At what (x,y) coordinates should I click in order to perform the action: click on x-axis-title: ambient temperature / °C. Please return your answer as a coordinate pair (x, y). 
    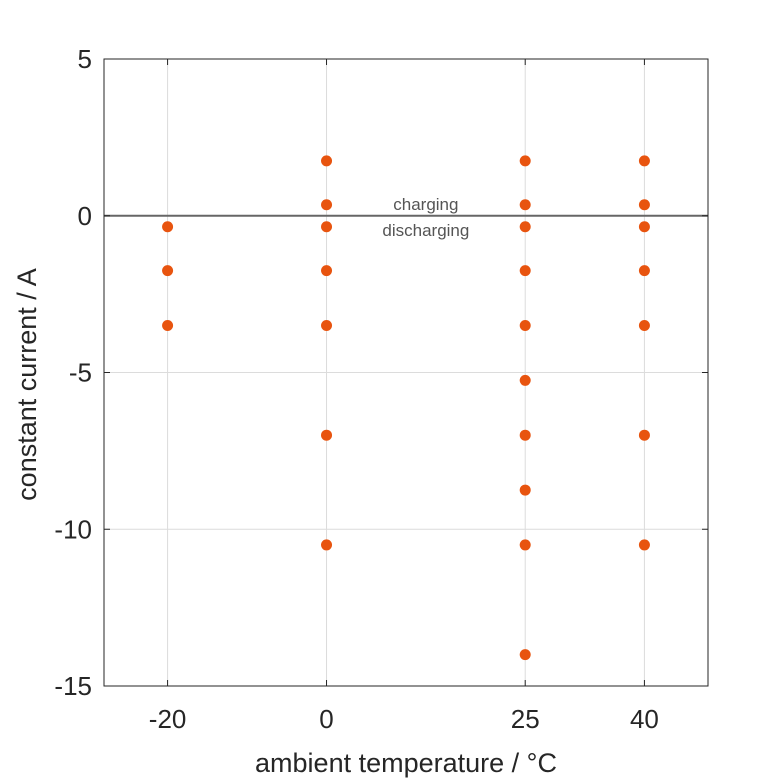
    Looking at the image, I should click on (406, 763).